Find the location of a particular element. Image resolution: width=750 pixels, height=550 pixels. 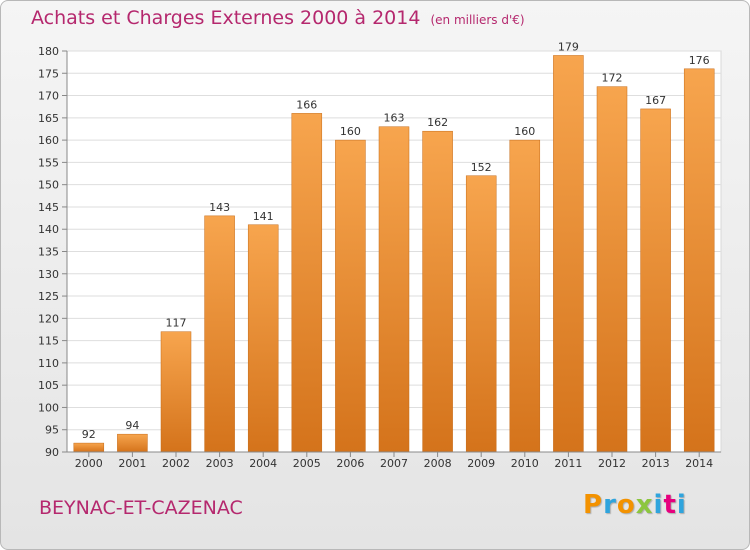

proxiti-logo: Proxiti is located at coordinates (635, 505).